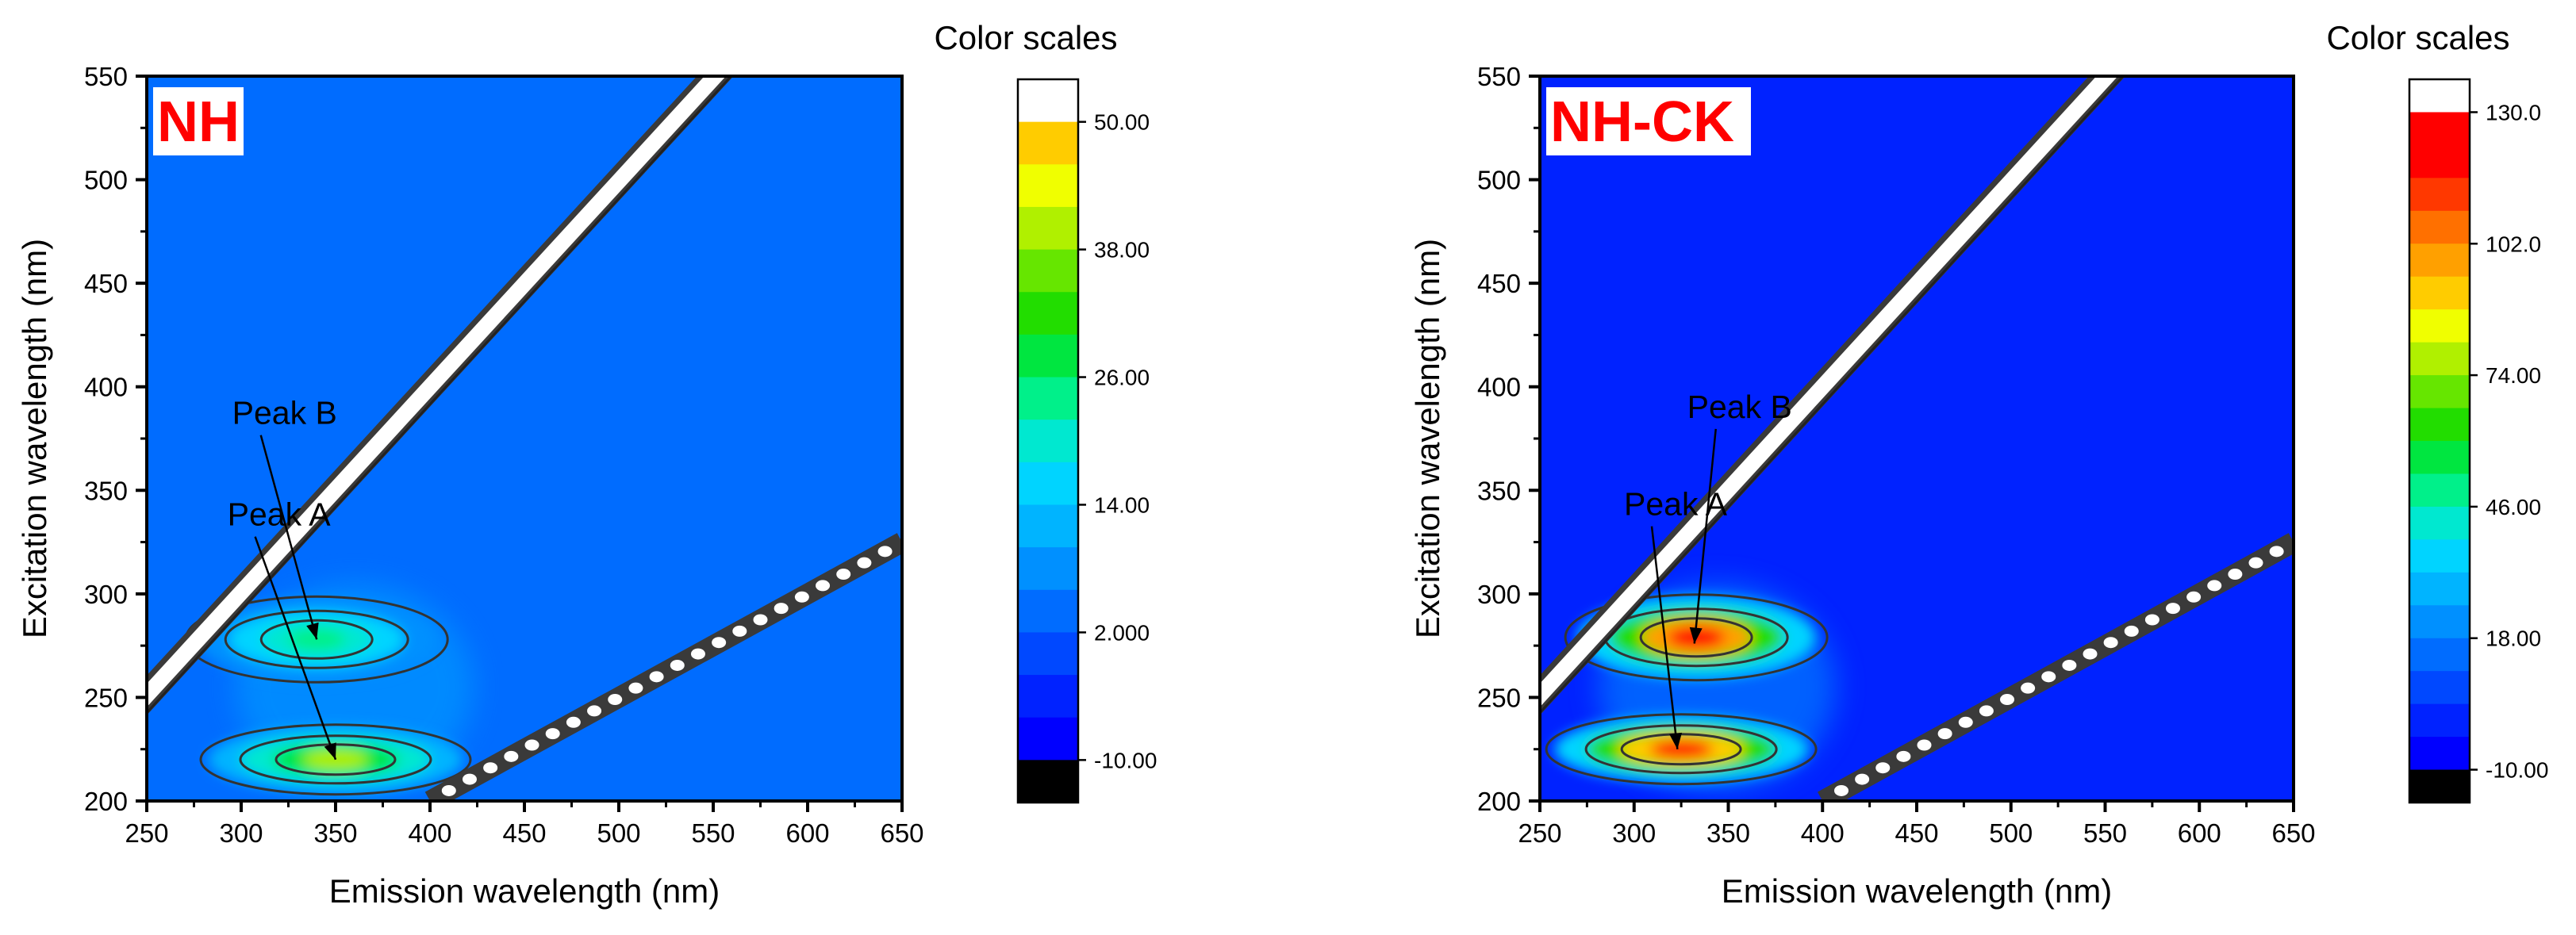  Describe the element at coordinates (2517, 771) in the screenshot. I see `colorbar-tick-label: -10.00` at that location.